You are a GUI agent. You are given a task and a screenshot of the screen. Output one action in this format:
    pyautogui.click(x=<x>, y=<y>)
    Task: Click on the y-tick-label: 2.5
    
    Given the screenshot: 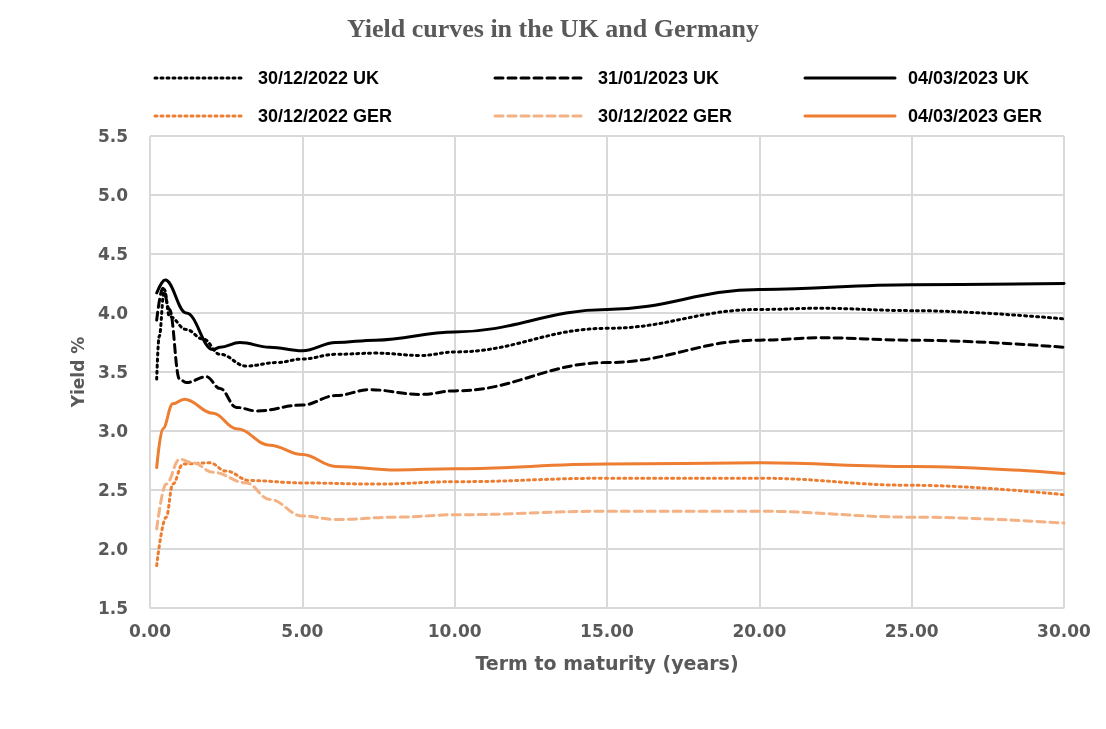 What is the action you would take?
    pyautogui.click(x=112, y=490)
    